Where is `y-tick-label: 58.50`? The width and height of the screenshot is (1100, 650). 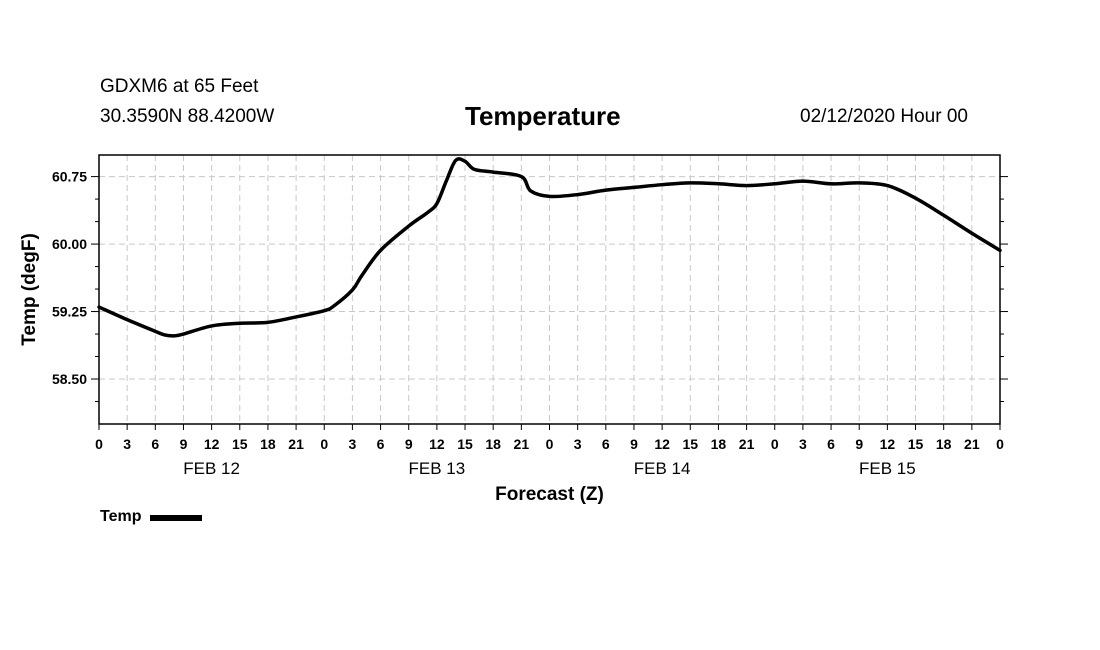
y-tick-label: 58.50 is located at coordinates (69, 379).